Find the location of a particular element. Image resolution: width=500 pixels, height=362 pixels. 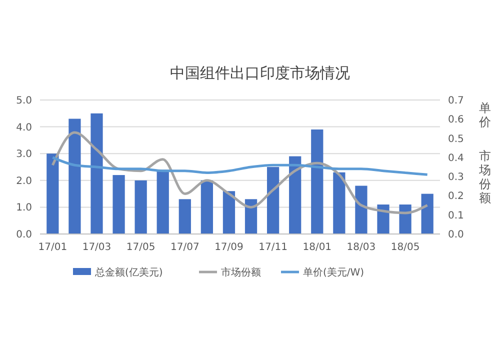

y2-tick-label: 0.0 is located at coordinates (456, 235).